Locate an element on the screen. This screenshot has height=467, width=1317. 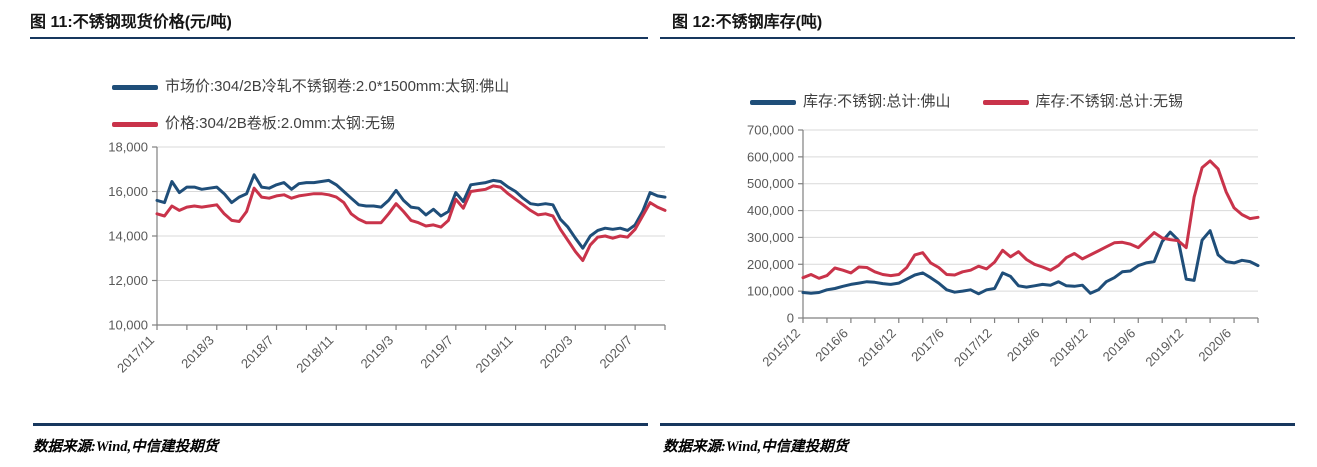
figure-12-title-rule is located at coordinates (977, 38).